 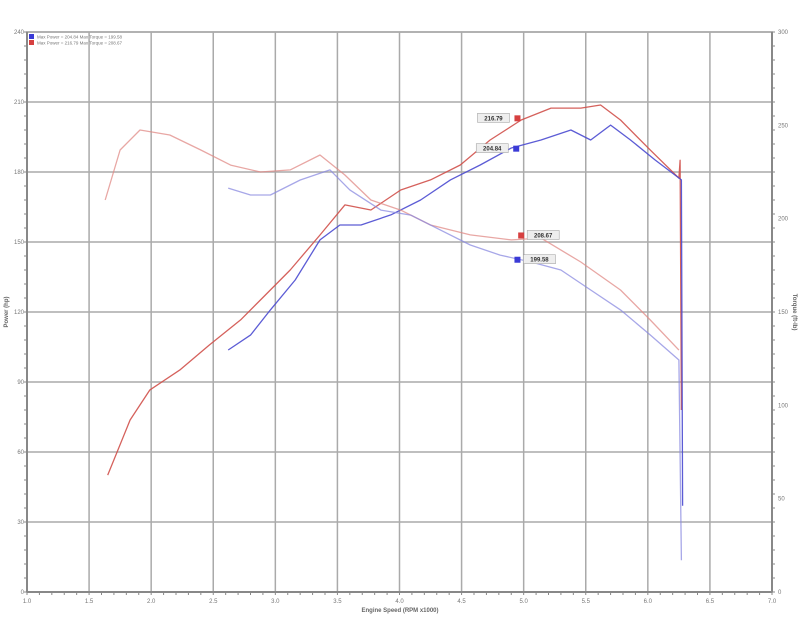 I want to click on y-tick-label: 120, so click(x=19, y=313).